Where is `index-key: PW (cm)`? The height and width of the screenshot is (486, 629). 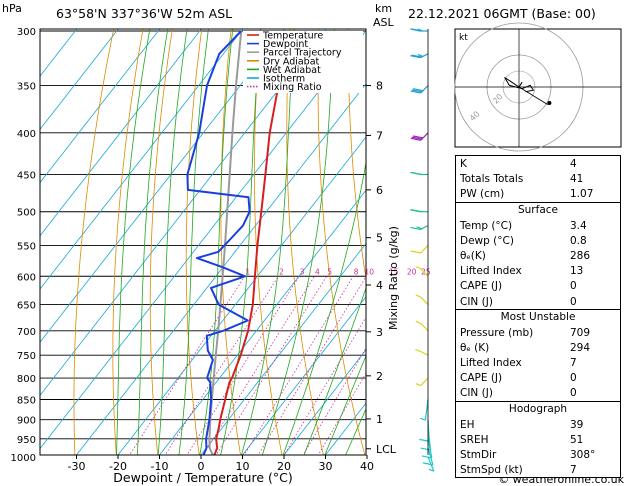 index-key: PW (cm) is located at coordinates (482, 194).